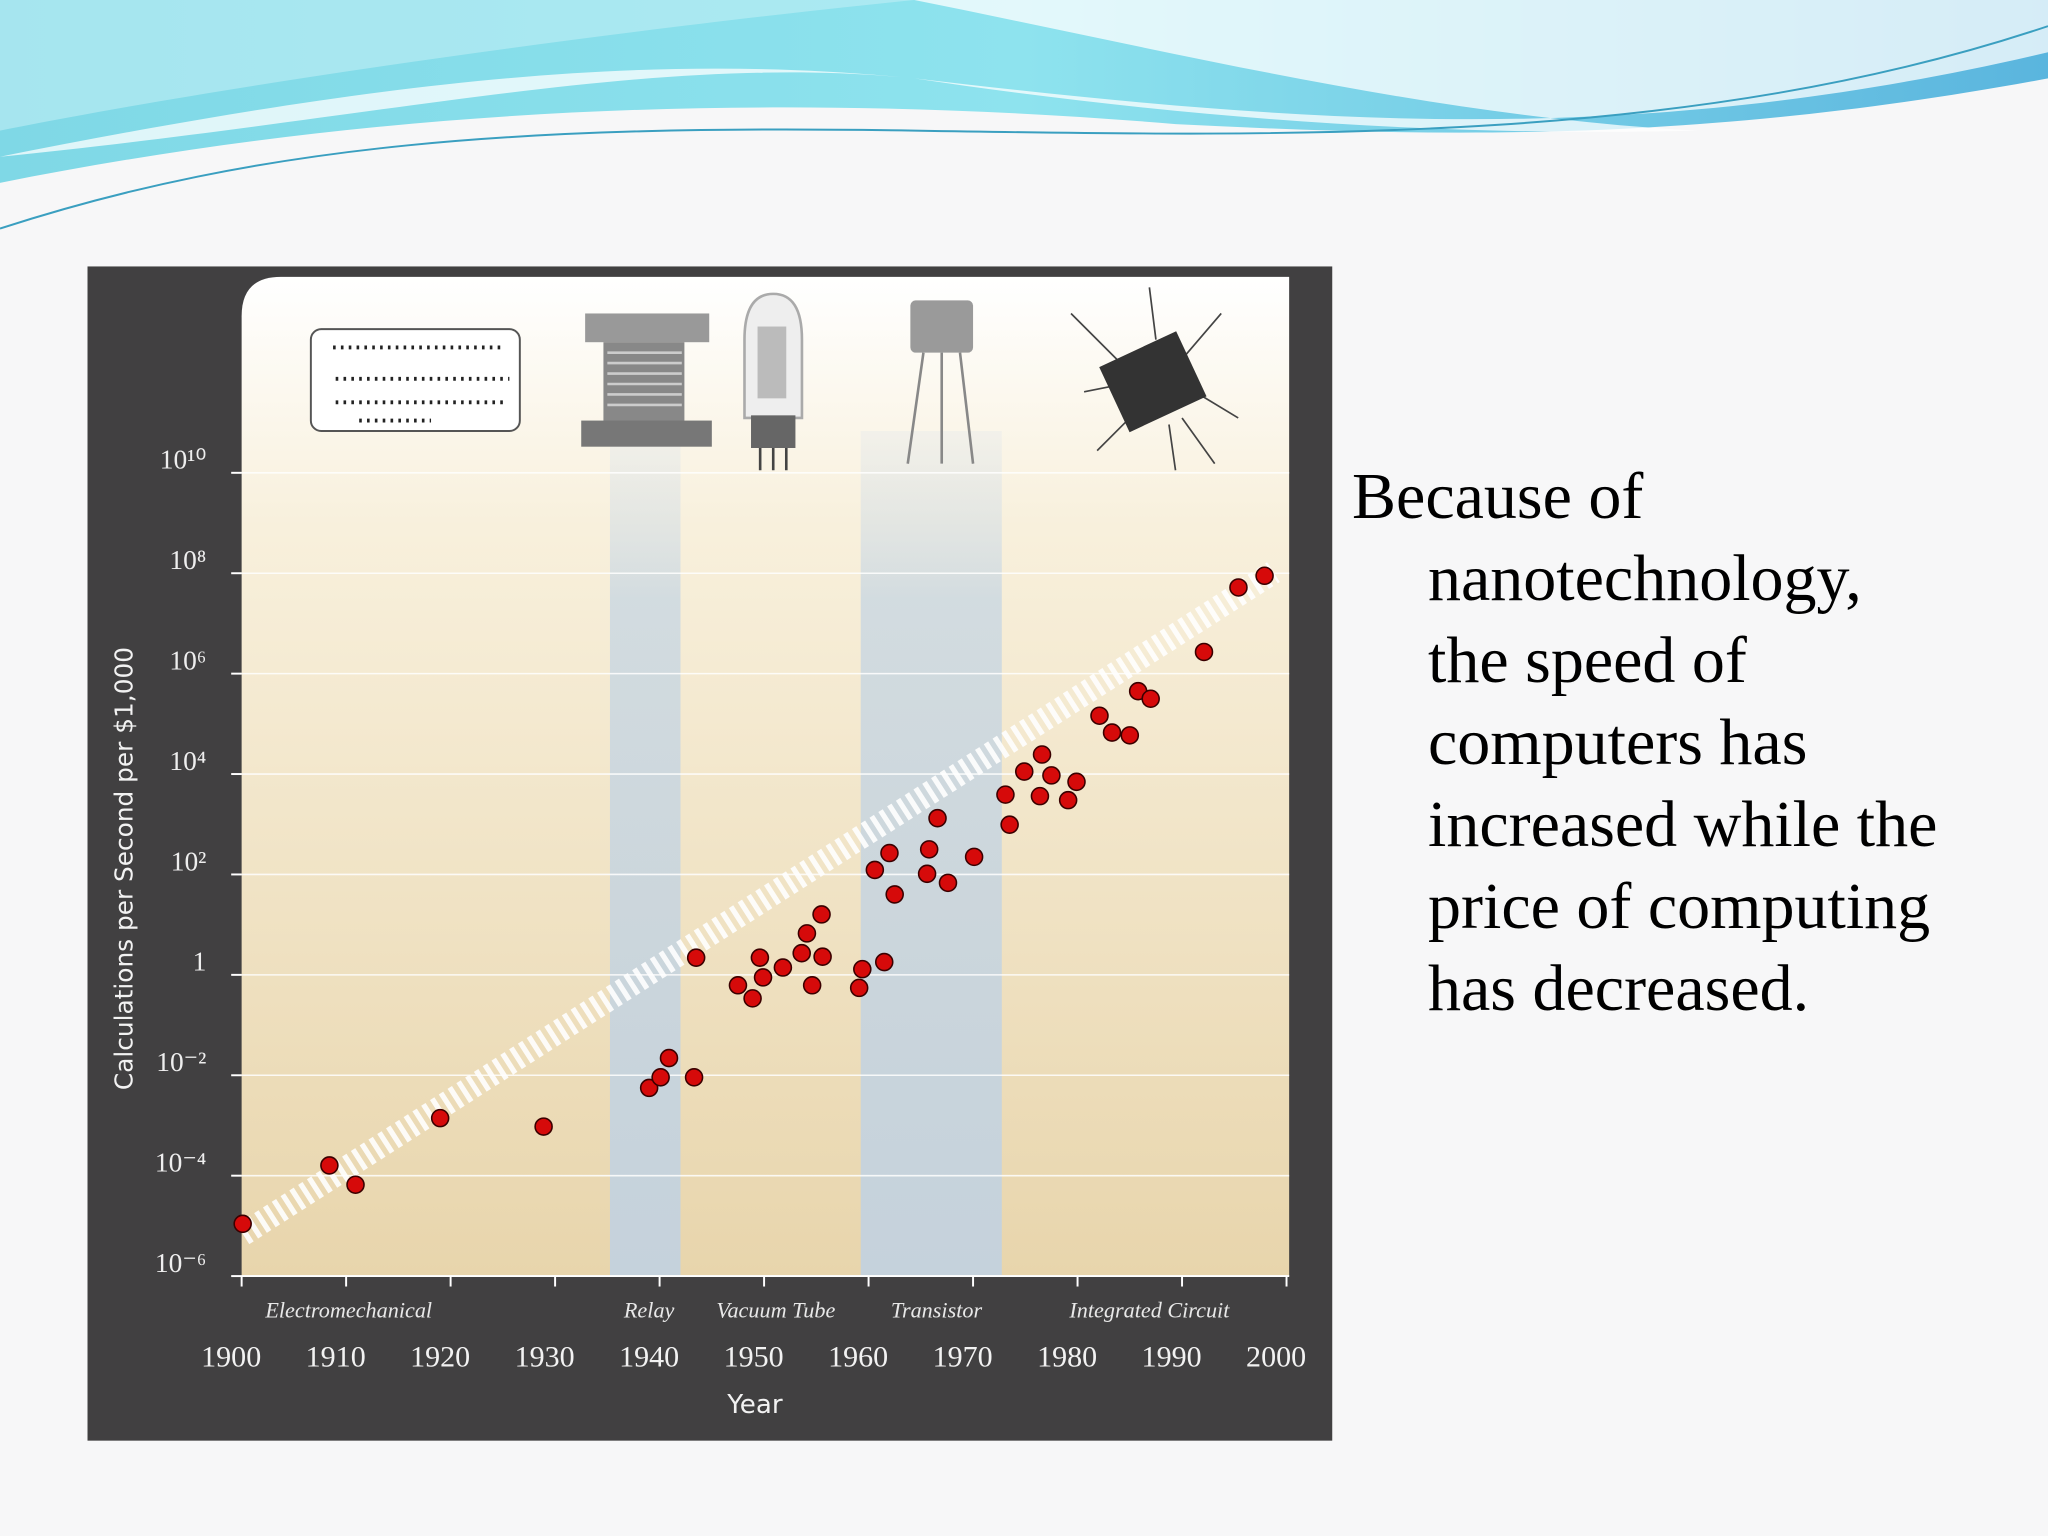 Image resolution: width=2048 pixels, height=1536 pixels. What do you see at coordinates (1149, 1310) in the screenshot?
I see `era-label: Integrated Circuit` at bounding box center [1149, 1310].